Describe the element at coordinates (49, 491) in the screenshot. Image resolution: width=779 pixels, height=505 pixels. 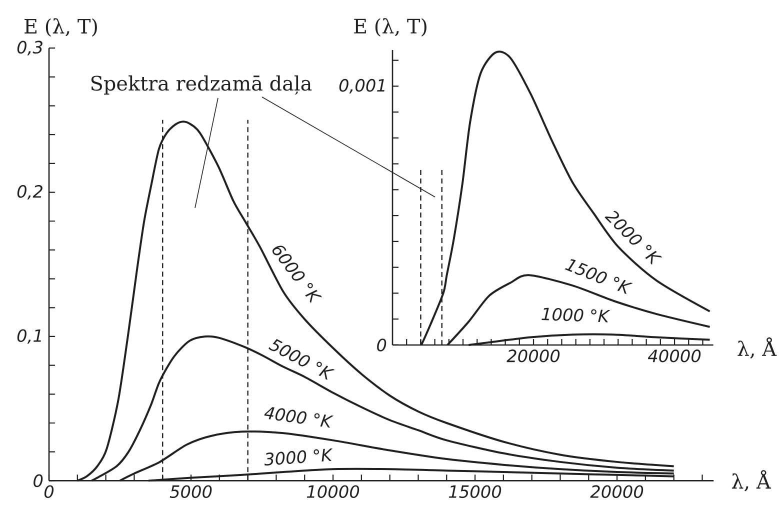
I see `x-tick-label: 0` at that location.